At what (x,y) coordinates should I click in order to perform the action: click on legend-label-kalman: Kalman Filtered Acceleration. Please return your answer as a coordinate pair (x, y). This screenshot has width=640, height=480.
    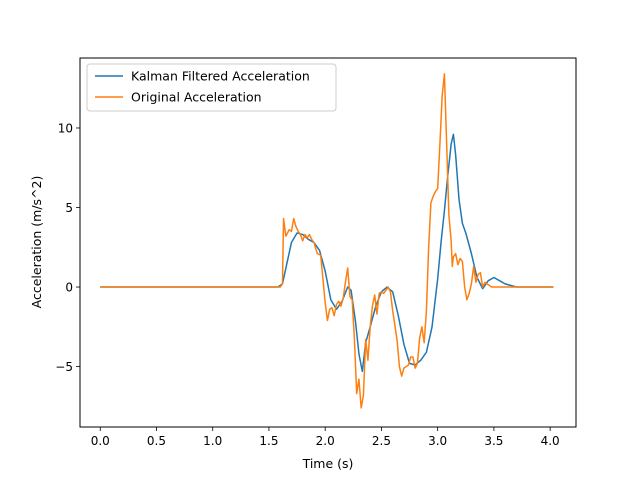
    Looking at the image, I should click on (220, 76).